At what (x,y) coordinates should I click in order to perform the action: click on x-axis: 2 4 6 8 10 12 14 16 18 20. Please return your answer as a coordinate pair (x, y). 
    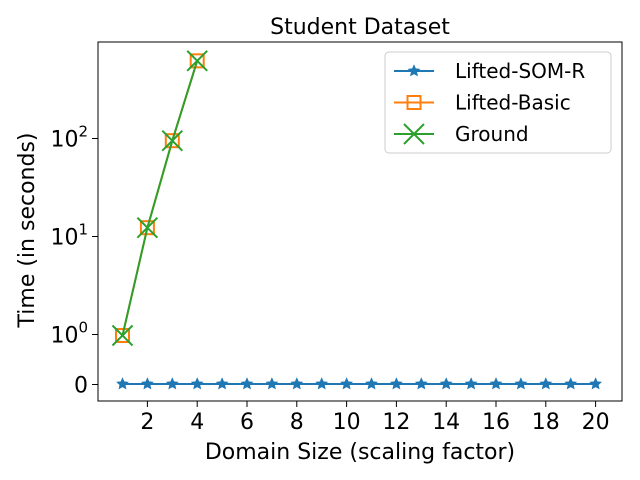
    Looking at the image, I should click on (375, 418).